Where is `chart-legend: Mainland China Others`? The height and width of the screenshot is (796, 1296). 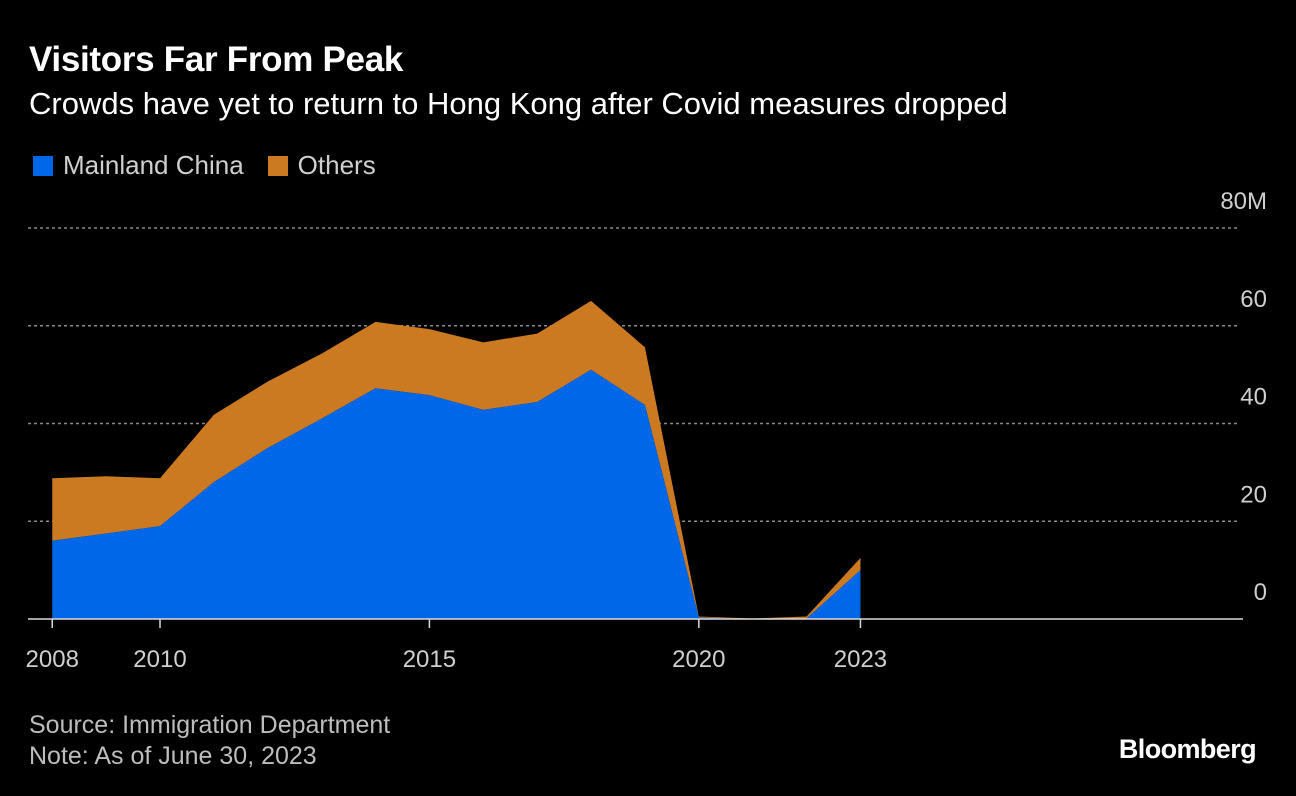
chart-legend: Mainland China Others is located at coordinates (216, 165).